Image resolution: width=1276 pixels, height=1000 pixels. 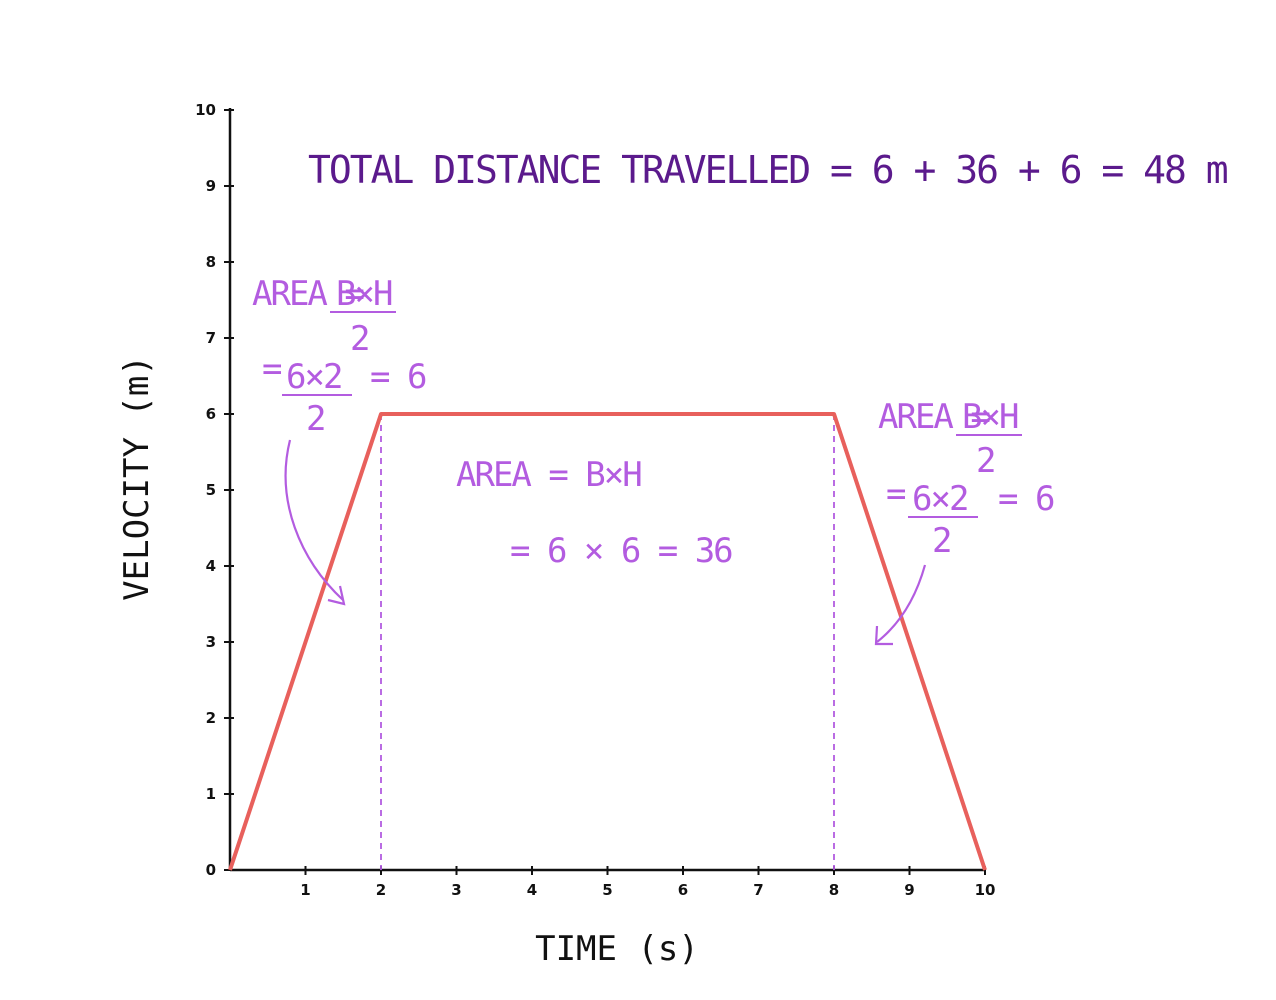 I want to click on x-tick-label: 4, so click(x=532, y=890).